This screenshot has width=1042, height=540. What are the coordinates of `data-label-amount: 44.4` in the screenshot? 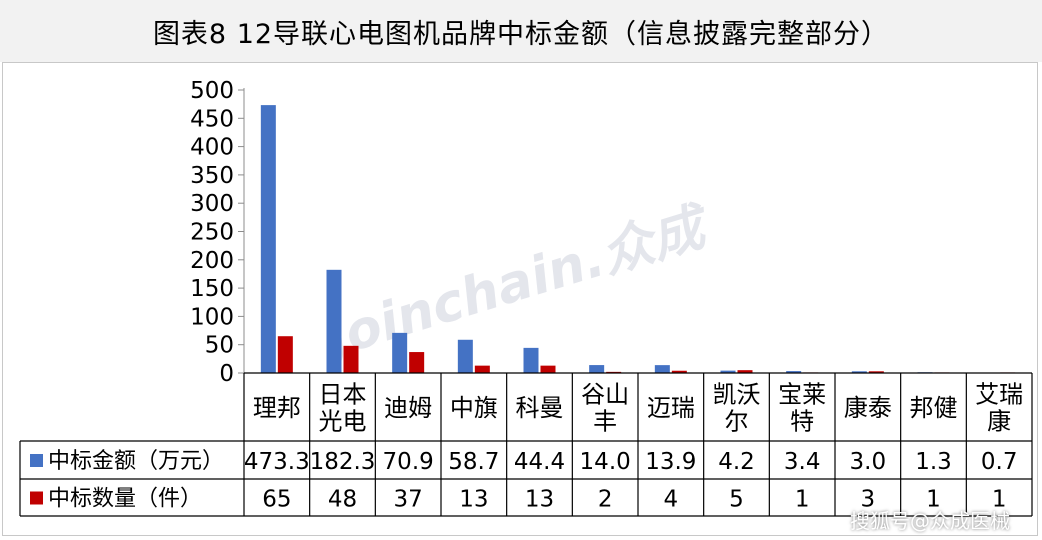 It's located at (539, 462).